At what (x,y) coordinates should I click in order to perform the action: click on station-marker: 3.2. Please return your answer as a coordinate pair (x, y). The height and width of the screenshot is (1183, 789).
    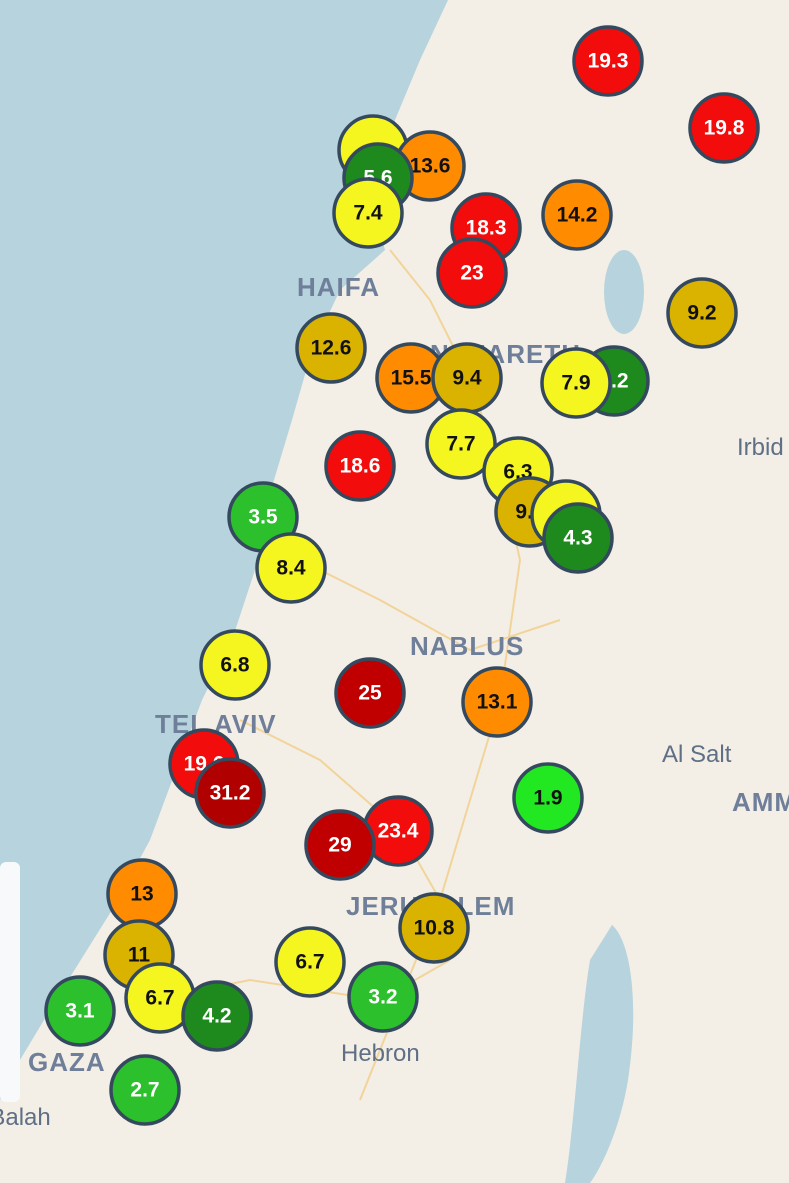
    Looking at the image, I should click on (383, 997).